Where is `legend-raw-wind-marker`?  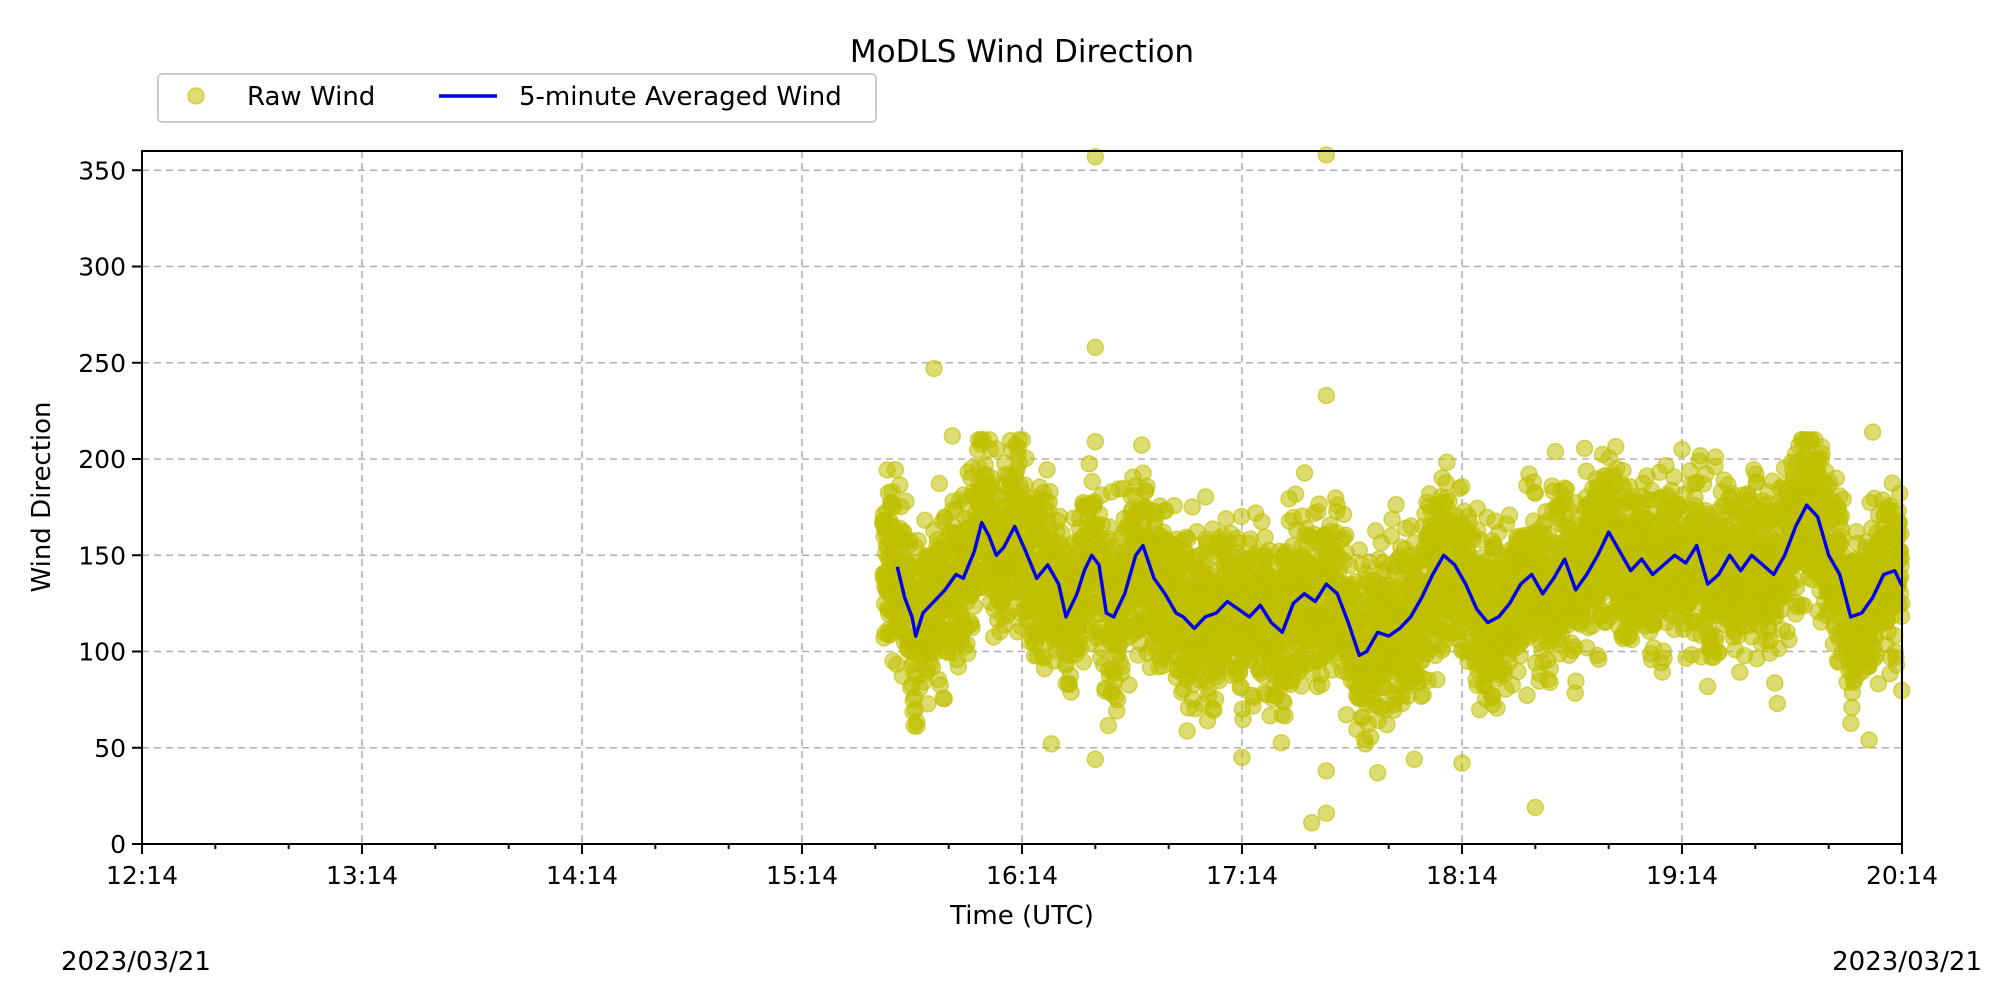
legend-raw-wind-marker is located at coordinates (196, 96).